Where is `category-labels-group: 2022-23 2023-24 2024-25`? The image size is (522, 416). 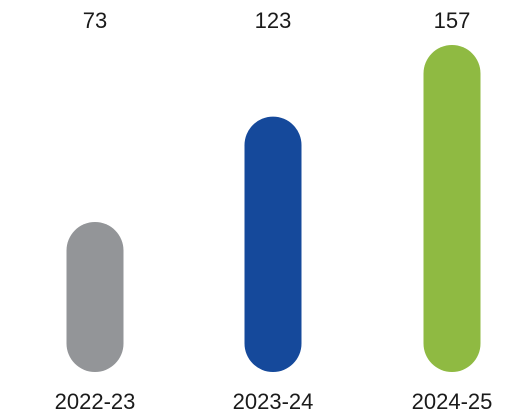
category-labels-group: 2022-23 2023-24 2024-25 is located at coordinates (274, 401).